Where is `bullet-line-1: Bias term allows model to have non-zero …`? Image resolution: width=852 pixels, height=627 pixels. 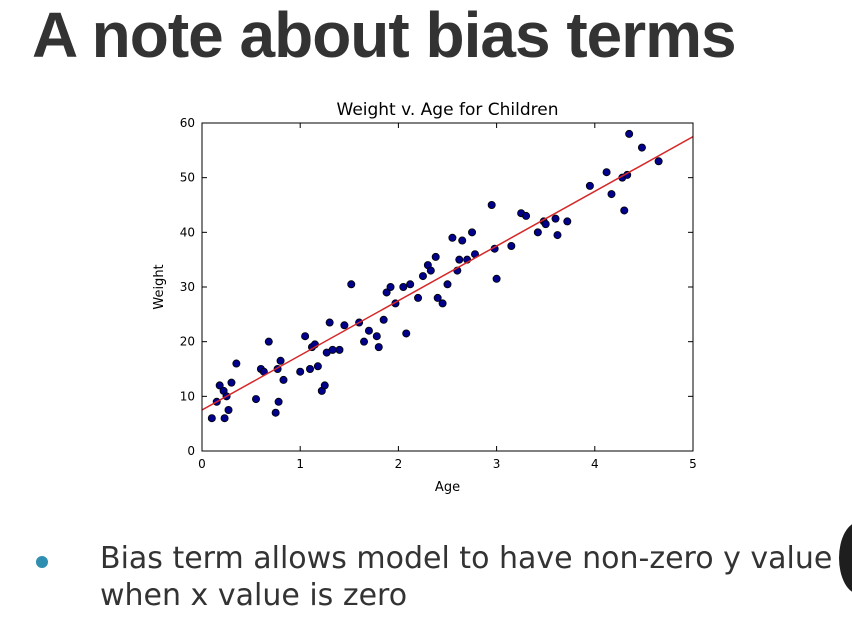 bullet-line-1: Bias term allows model to have non-zero … is located at coordinates (466, 558).